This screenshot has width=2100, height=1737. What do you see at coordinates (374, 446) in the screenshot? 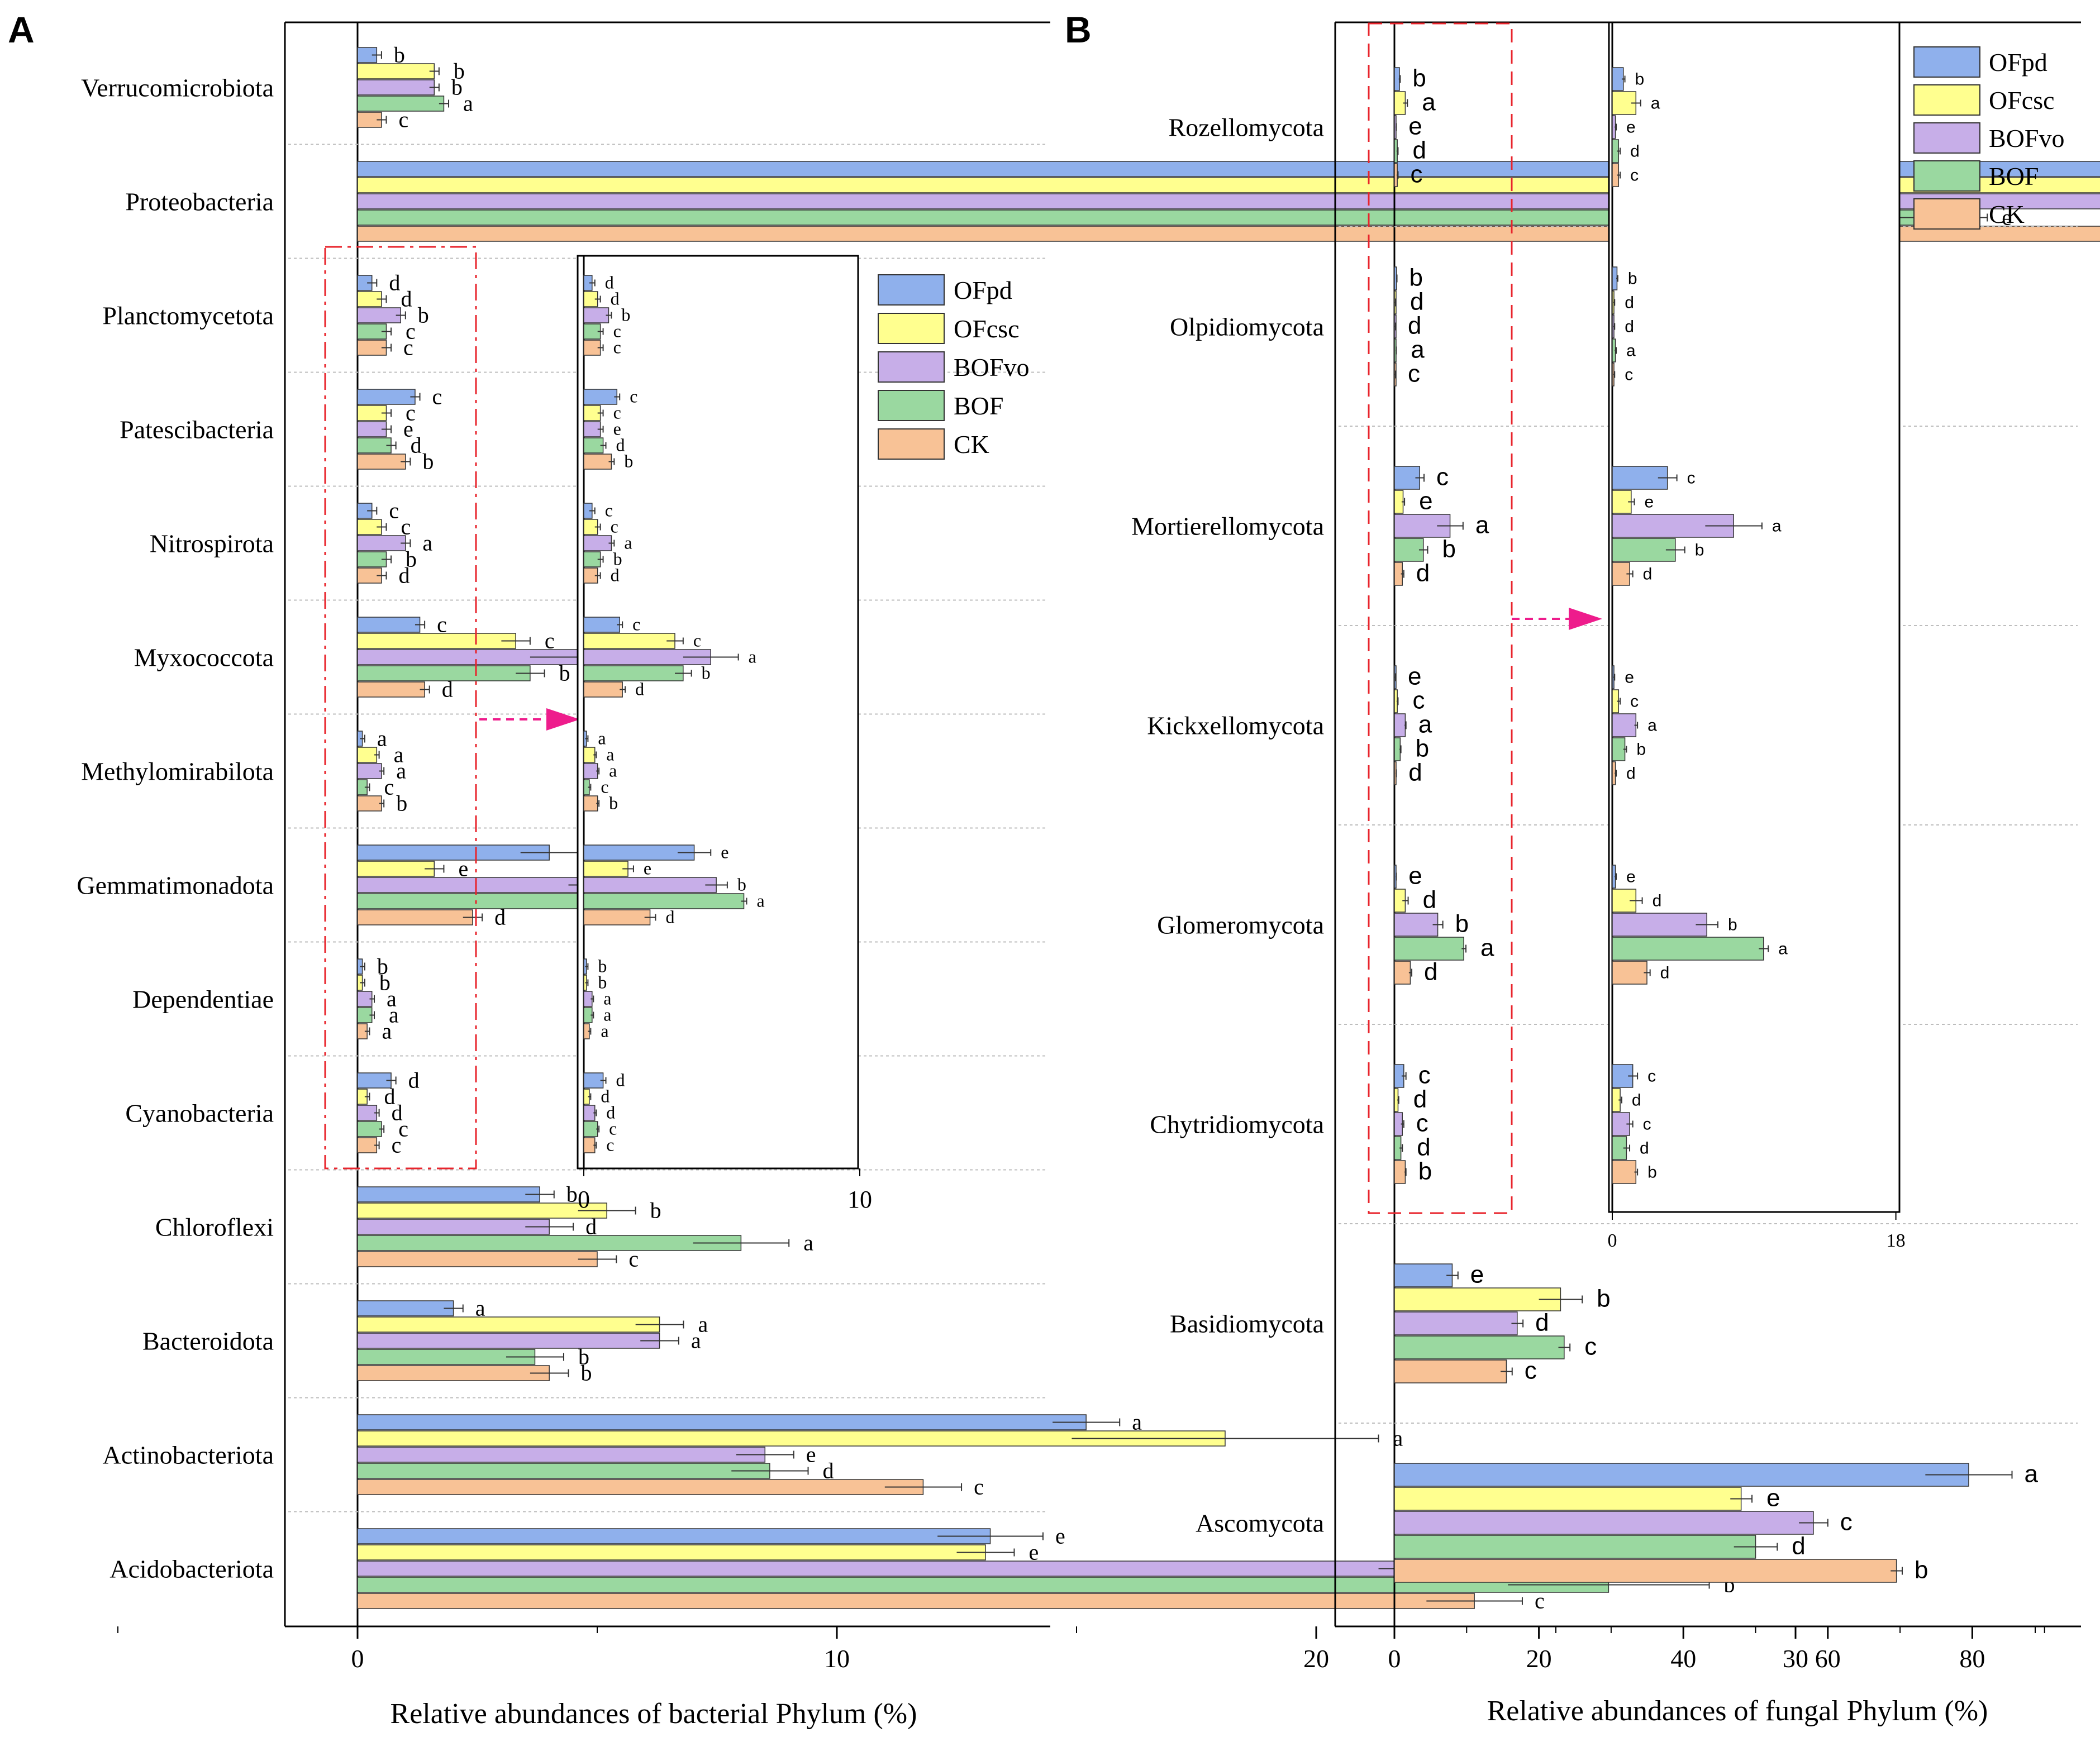
I see `bar-patescibacteria-bof` at bounding box center [374, 446].